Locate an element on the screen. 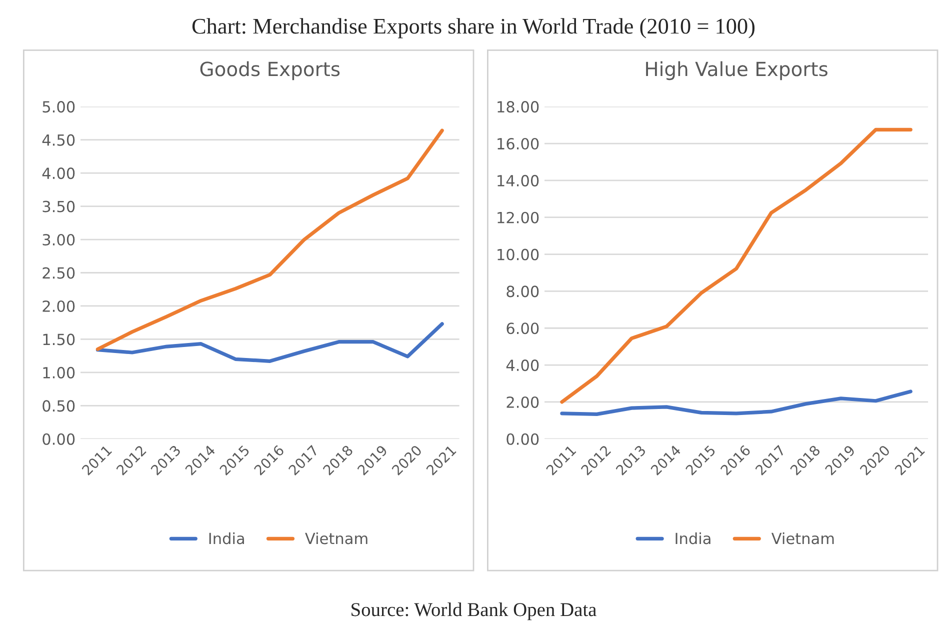 The width and height of the screenshot is (947, 627). y-tick-label: 8.00 is located at coordinates (522, 292).